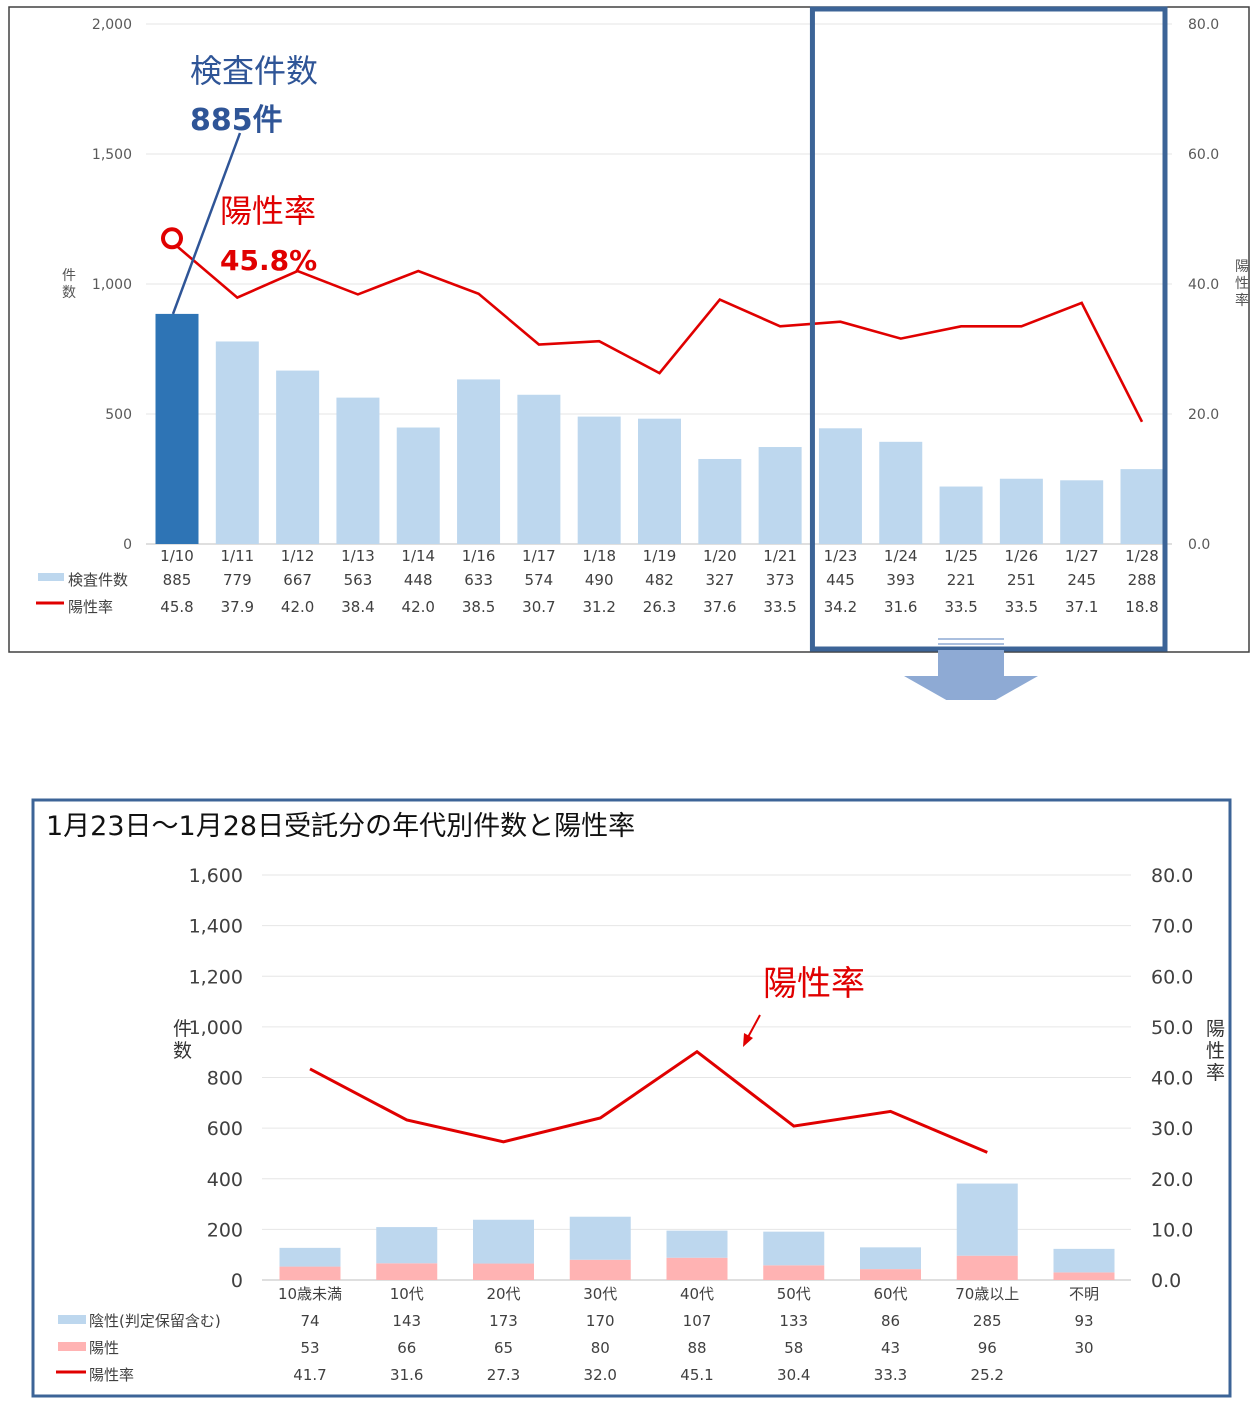  I want to click on left-axis-label-2: 件数, so click(182, 1040).